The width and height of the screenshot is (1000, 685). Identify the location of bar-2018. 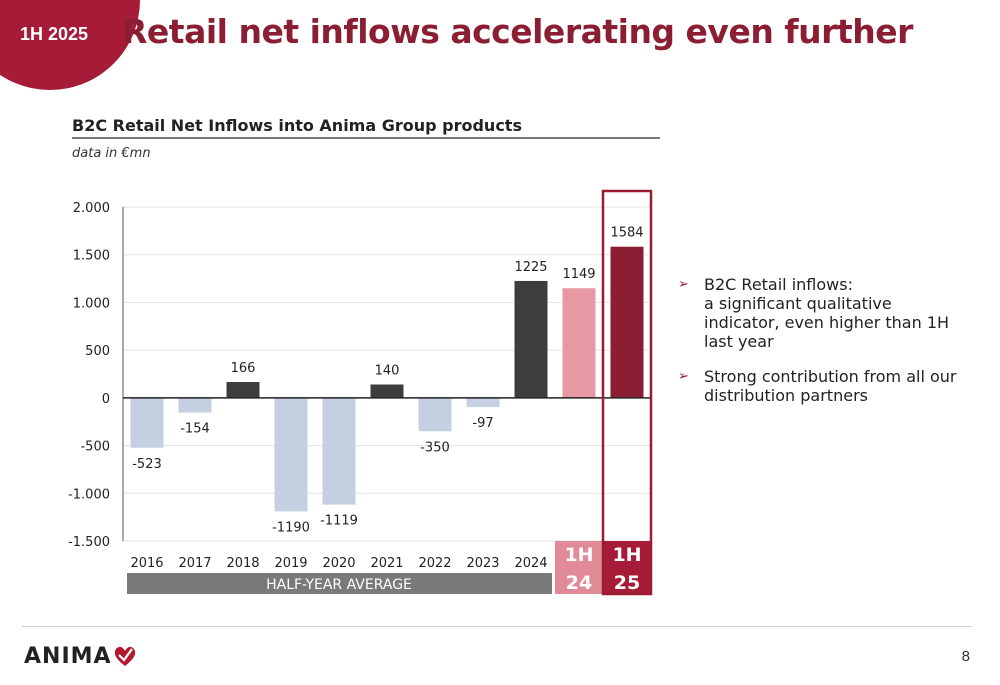
(243, 390).